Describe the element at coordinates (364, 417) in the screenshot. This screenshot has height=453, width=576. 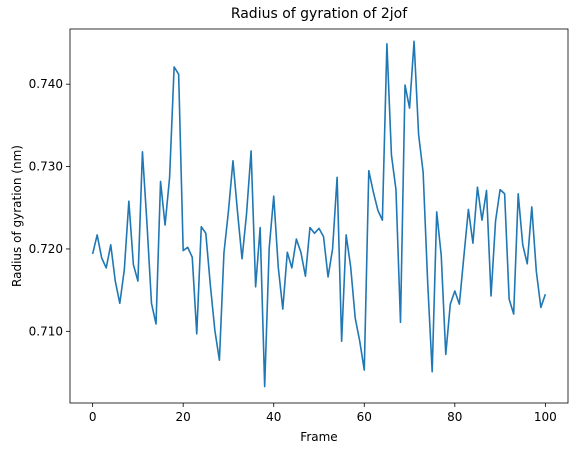
I see `x-tick-label: 60` at that location.